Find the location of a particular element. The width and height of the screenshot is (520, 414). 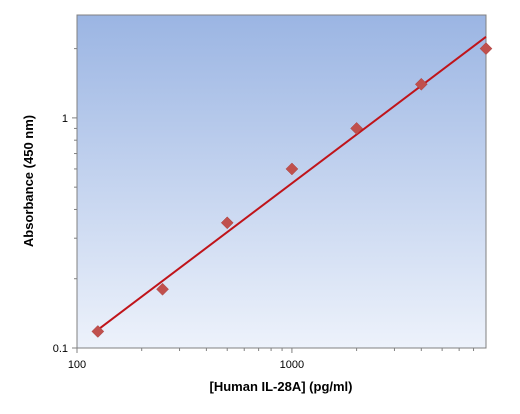

x-axis-title: [Human IL-28A] (pg/ml) is located at coordinates (281, 386).